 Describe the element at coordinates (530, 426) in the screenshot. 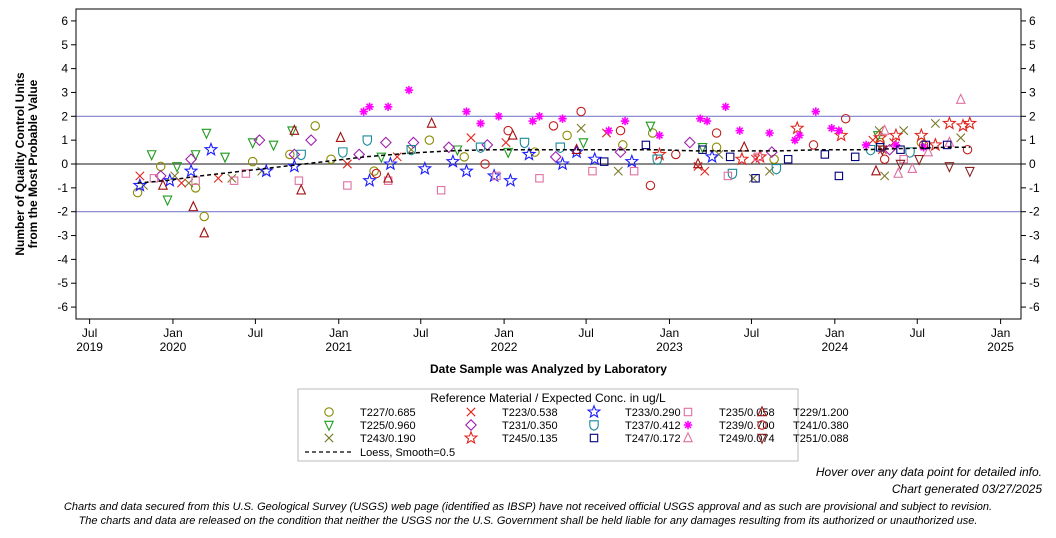

I see `legend-entry-label: T231/0.350` at that location.